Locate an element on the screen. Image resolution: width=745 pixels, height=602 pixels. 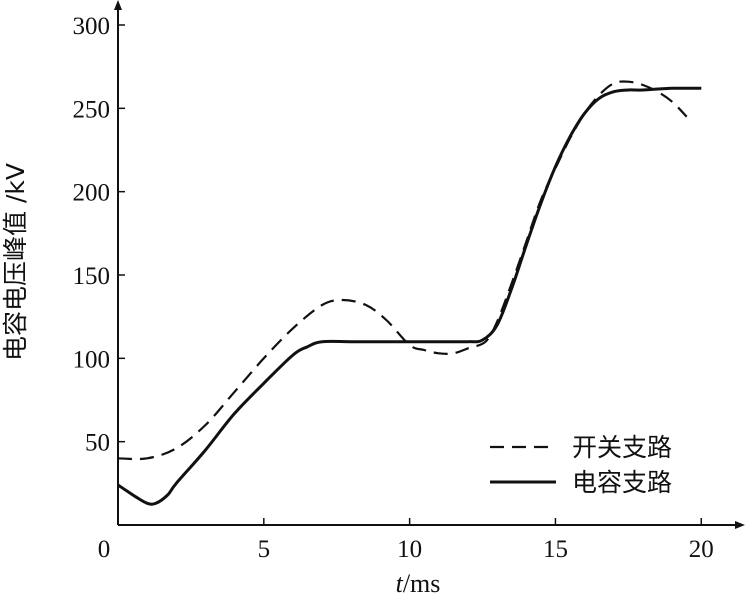
y-tick-label: 250 is located at coordinates (92, 109).